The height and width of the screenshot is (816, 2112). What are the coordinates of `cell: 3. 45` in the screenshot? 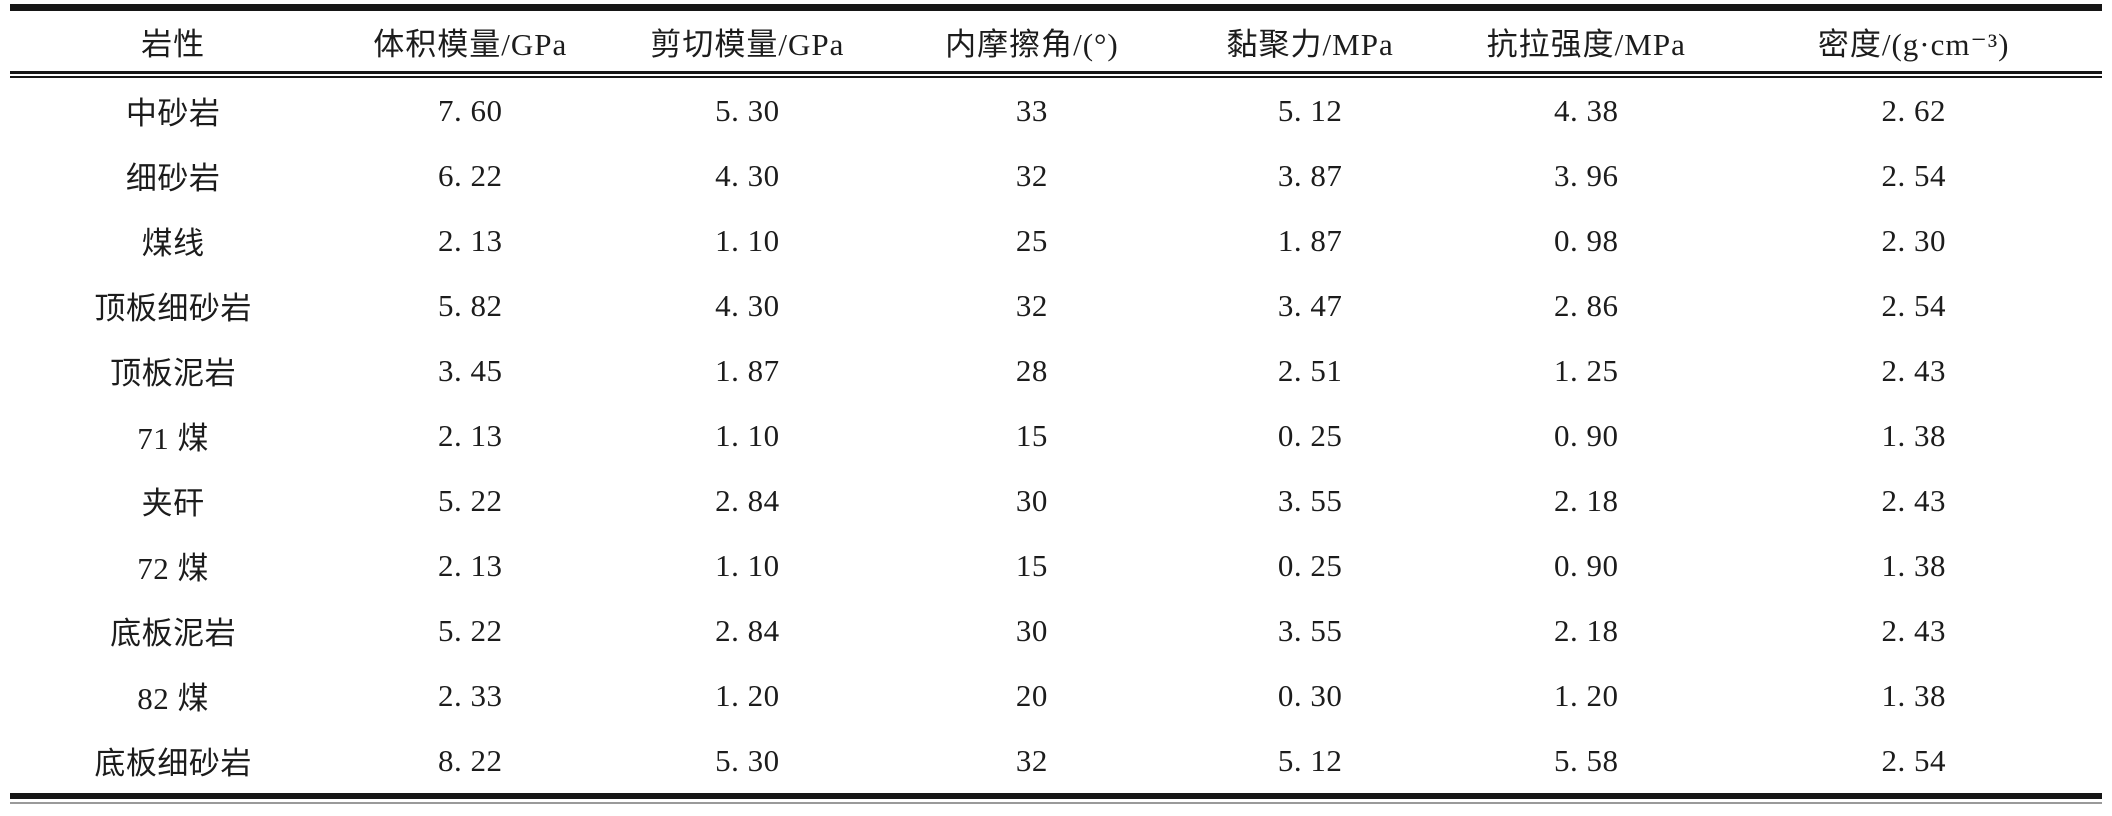 It's located at (470, 370).